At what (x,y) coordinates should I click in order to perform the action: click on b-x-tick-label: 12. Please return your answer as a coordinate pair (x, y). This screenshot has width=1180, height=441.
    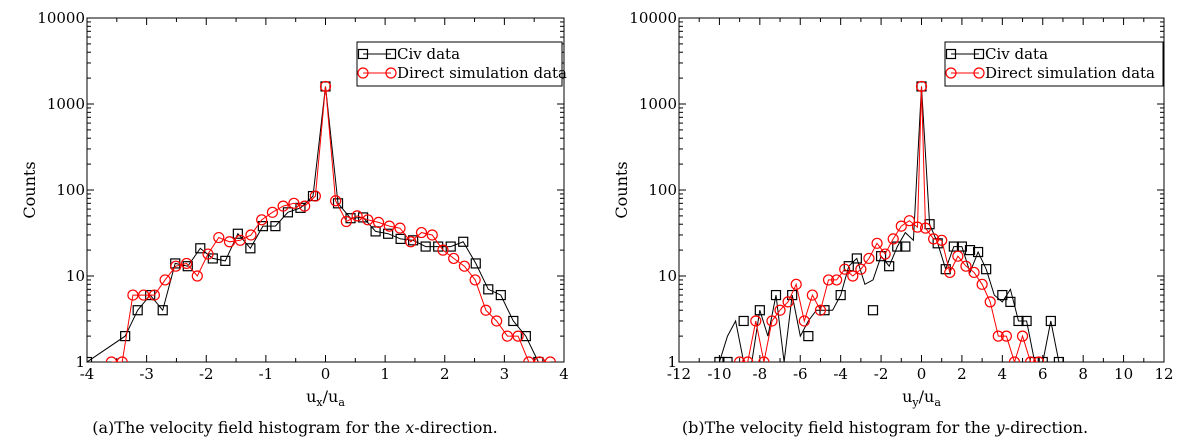
    Looking at the image, I should click on (1163, 374).